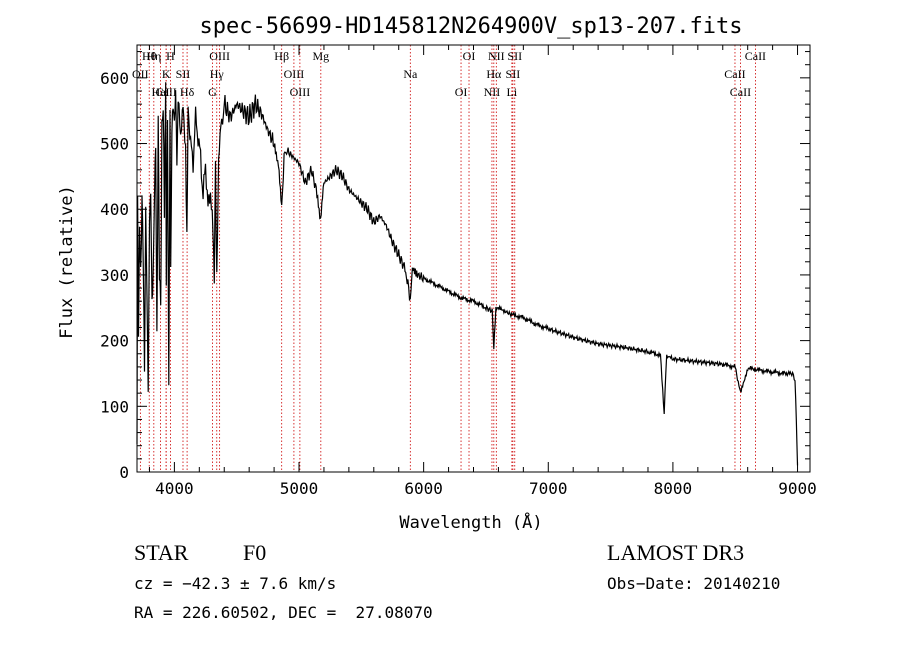 The image size is (900, 649). What do you see at coordinates (114, 144) in the screenshot?
I see `y-tick-label: 500` at bounding box center [114, 144].